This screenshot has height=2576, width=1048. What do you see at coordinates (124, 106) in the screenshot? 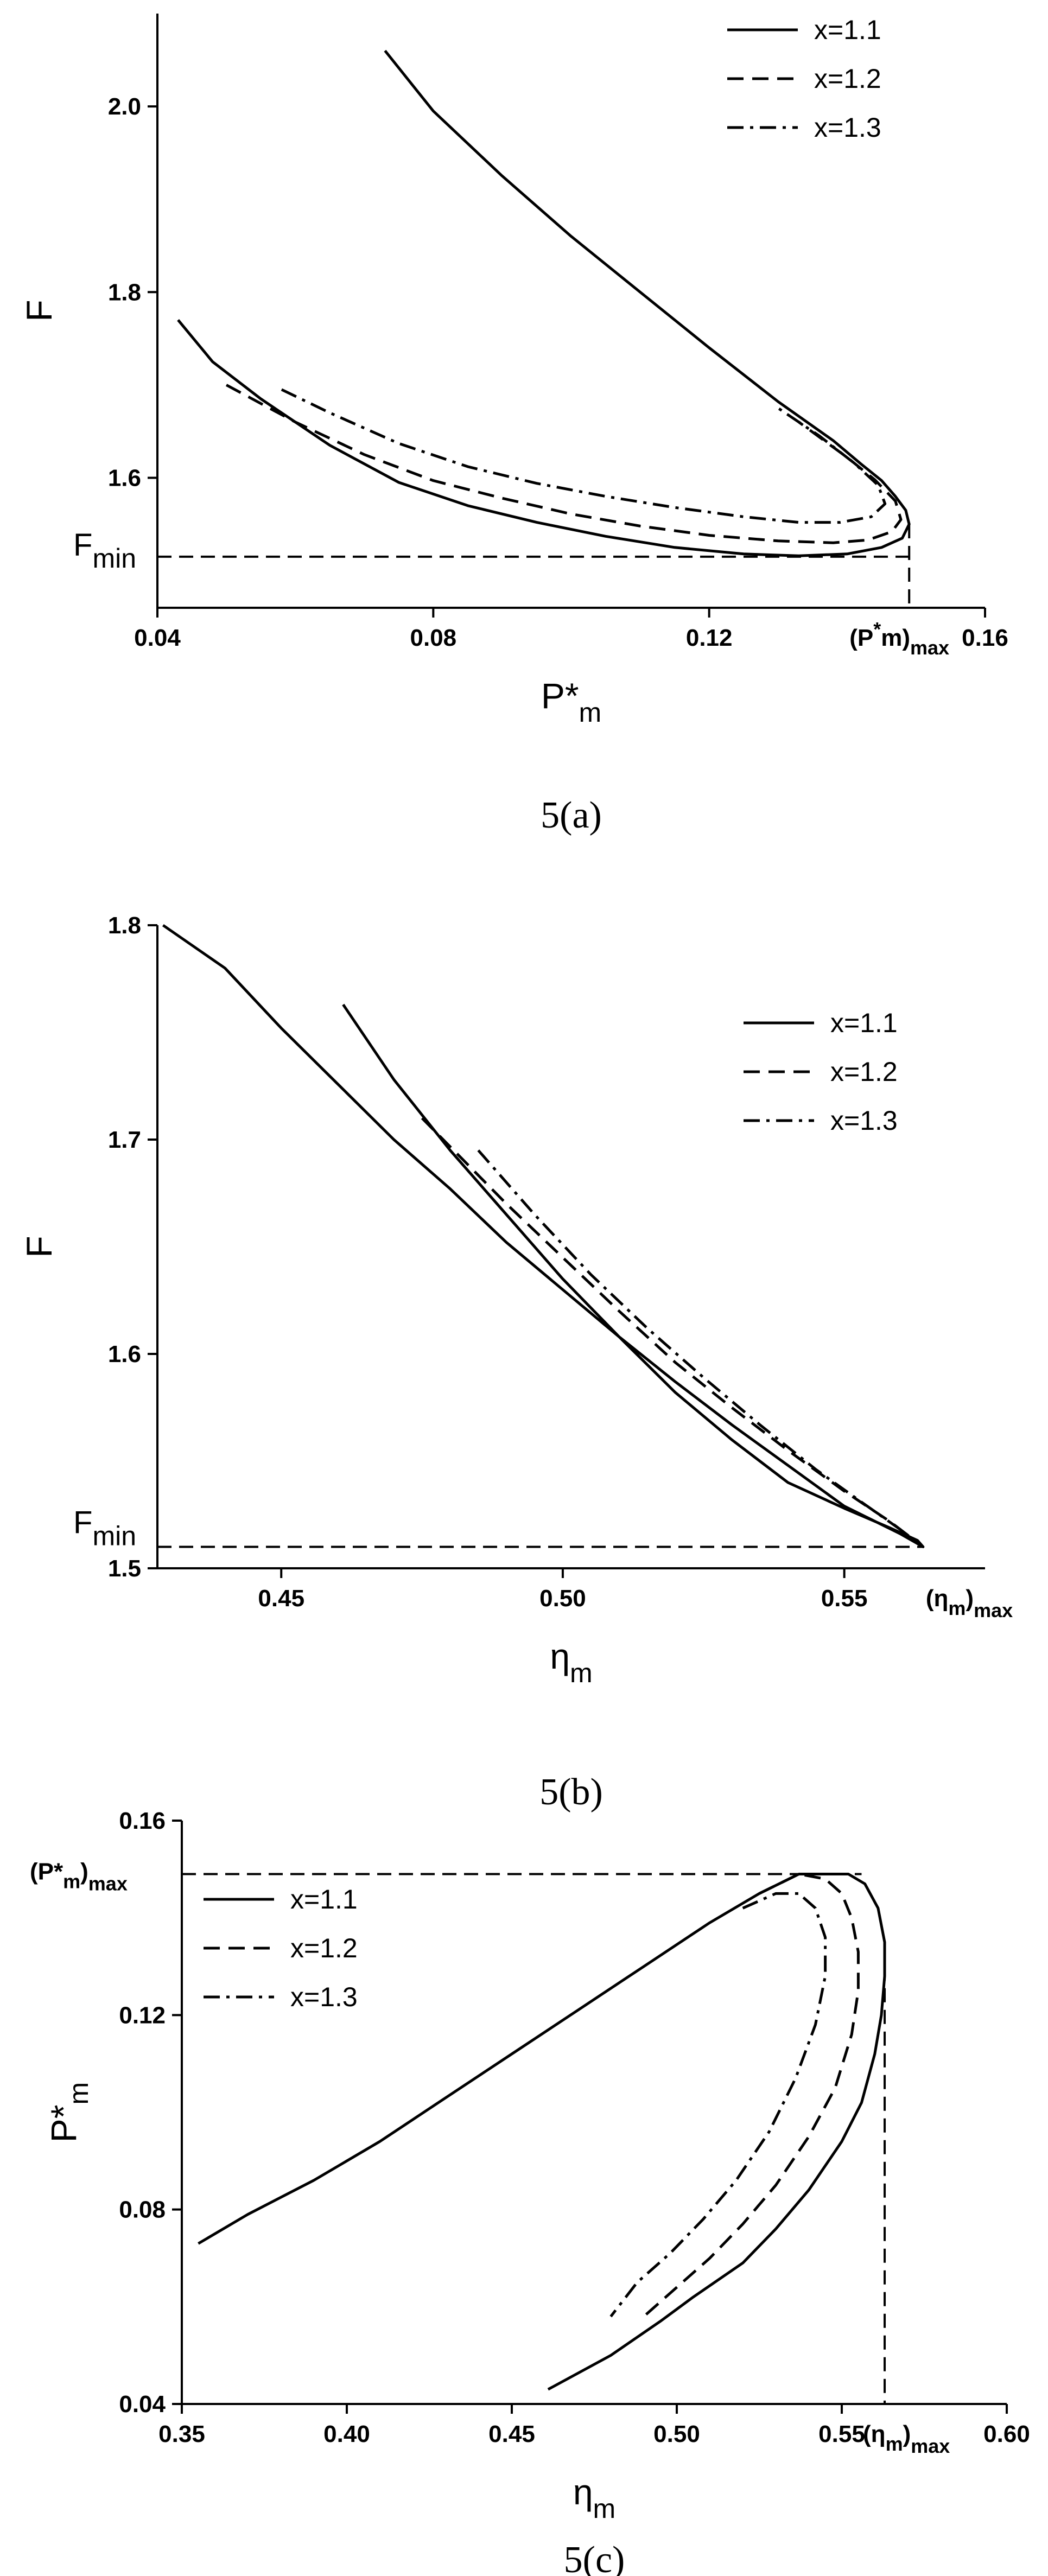
I see `y-tick-label: 2.0` at bounding box center [124, 106].